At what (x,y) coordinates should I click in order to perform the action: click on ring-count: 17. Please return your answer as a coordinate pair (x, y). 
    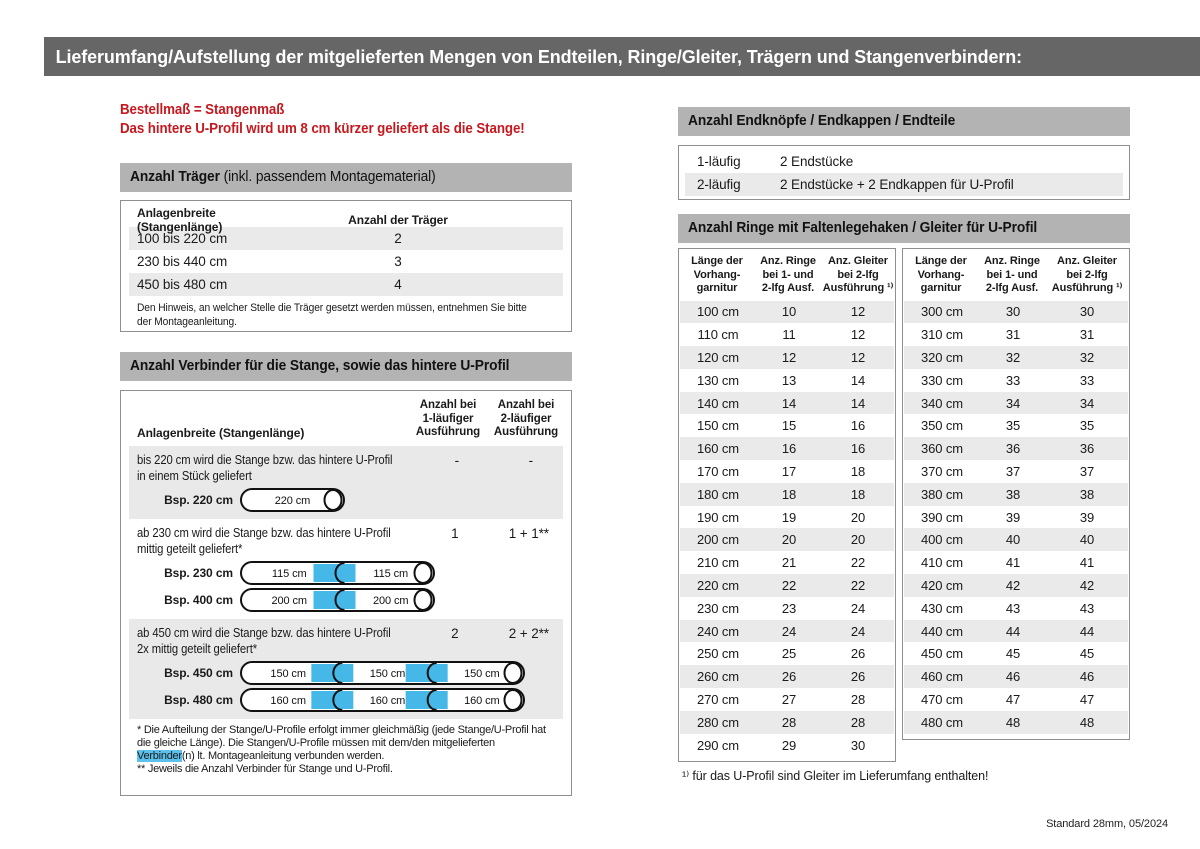
    Looking at the image, I should click on (789, 471).